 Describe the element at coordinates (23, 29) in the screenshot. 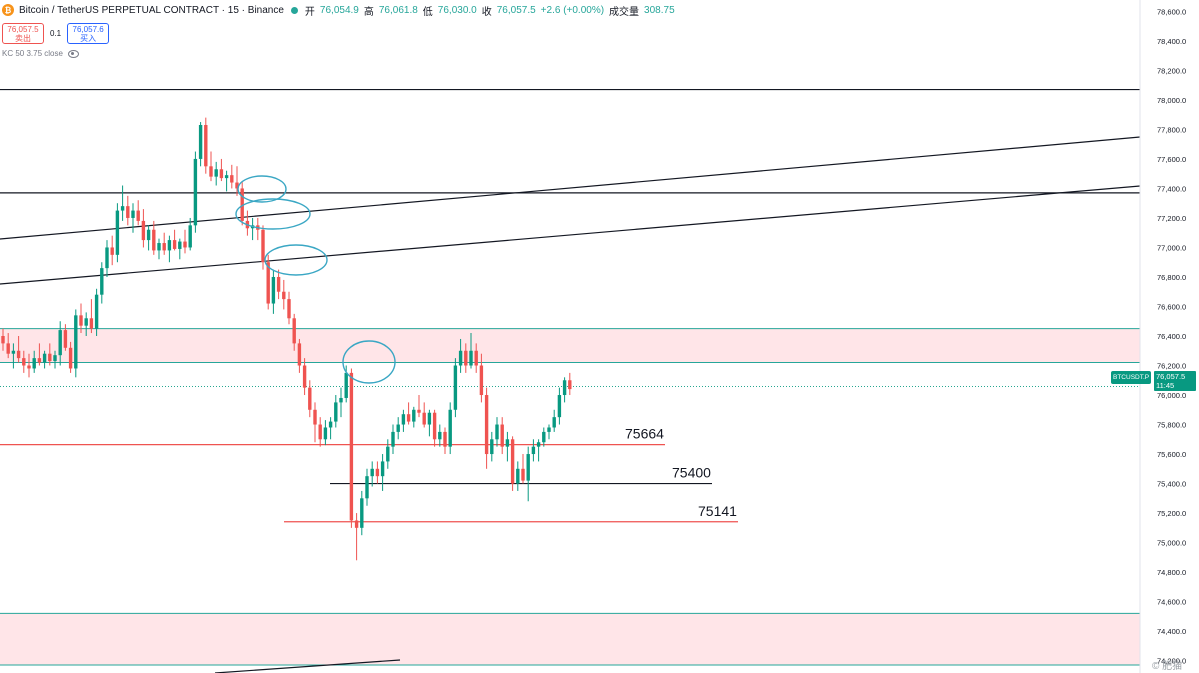

I see `sell-price: 76,057.5` at that location.